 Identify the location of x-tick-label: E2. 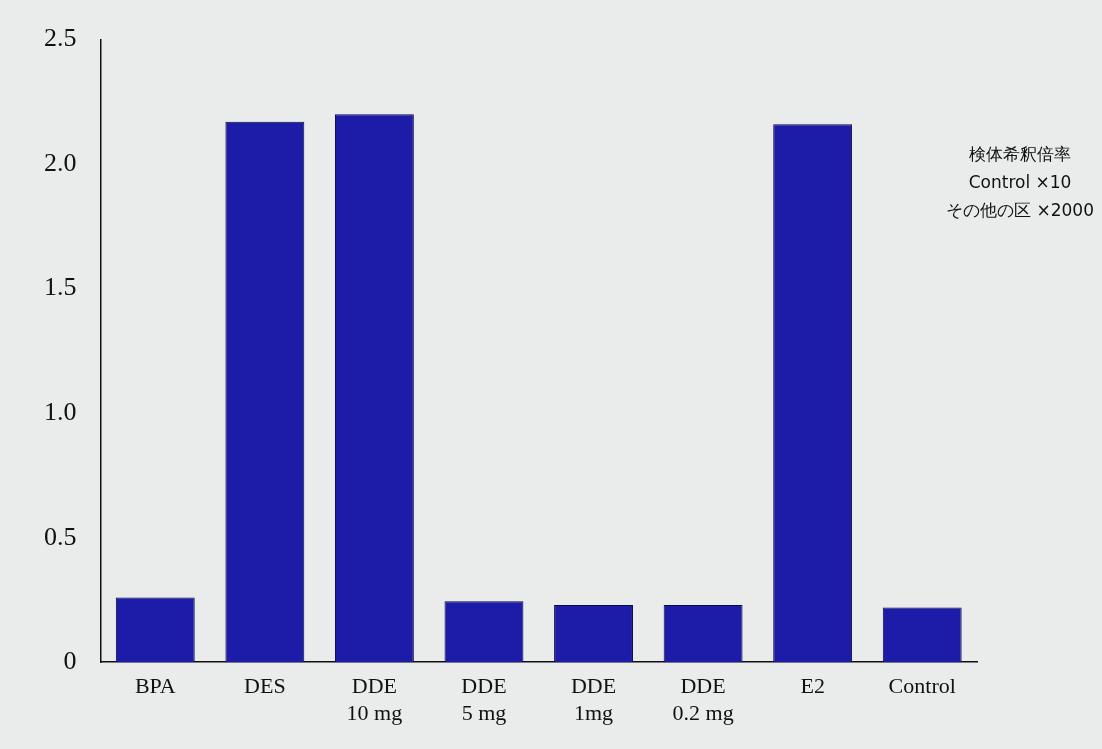
(812, 686).